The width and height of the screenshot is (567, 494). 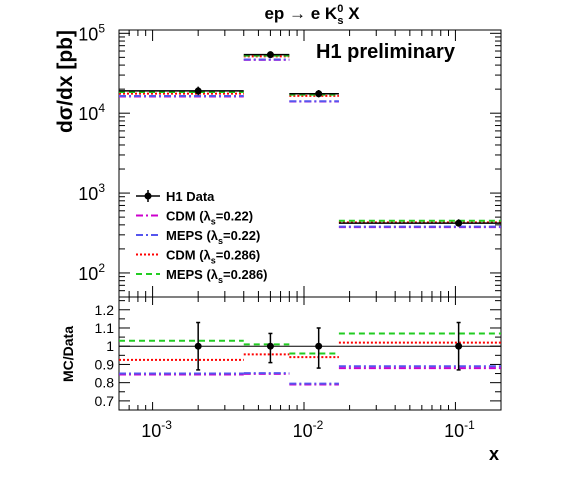 What do you see at coordinates (105, 310) in the screenshot?
I see `ratio-y-tick-label: 1.2` at bounding box center [105, 310].